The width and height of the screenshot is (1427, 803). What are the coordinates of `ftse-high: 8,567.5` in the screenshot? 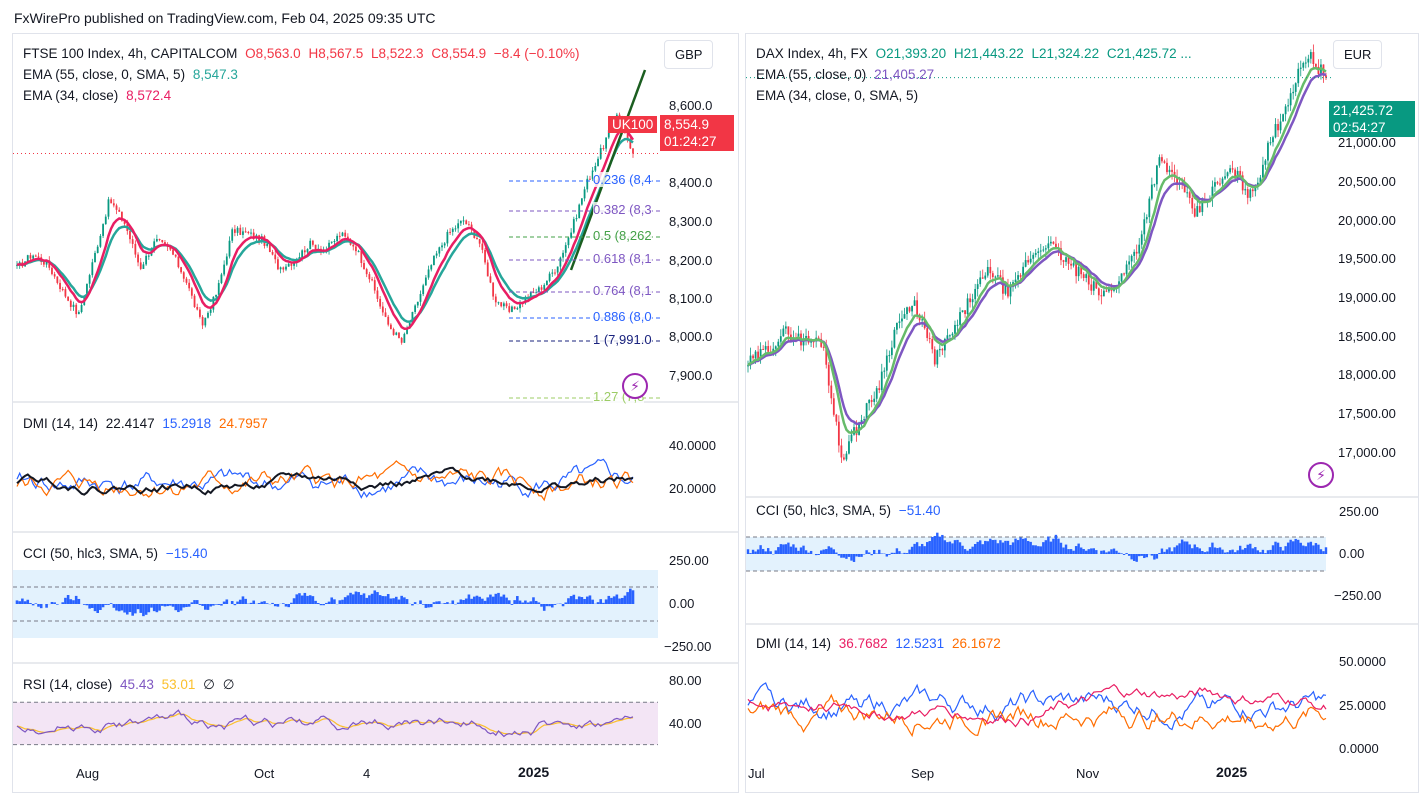 It's located at (341, 53).